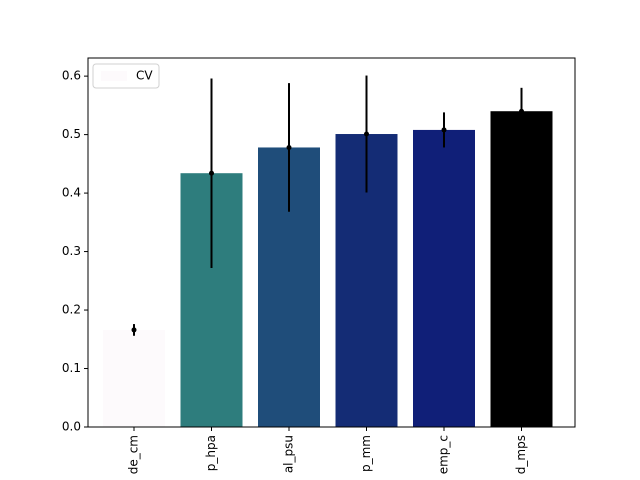 The width and height of the screenshot is (640, 480). I want to click on x-tick-label: emp_c, so click(444, 454).